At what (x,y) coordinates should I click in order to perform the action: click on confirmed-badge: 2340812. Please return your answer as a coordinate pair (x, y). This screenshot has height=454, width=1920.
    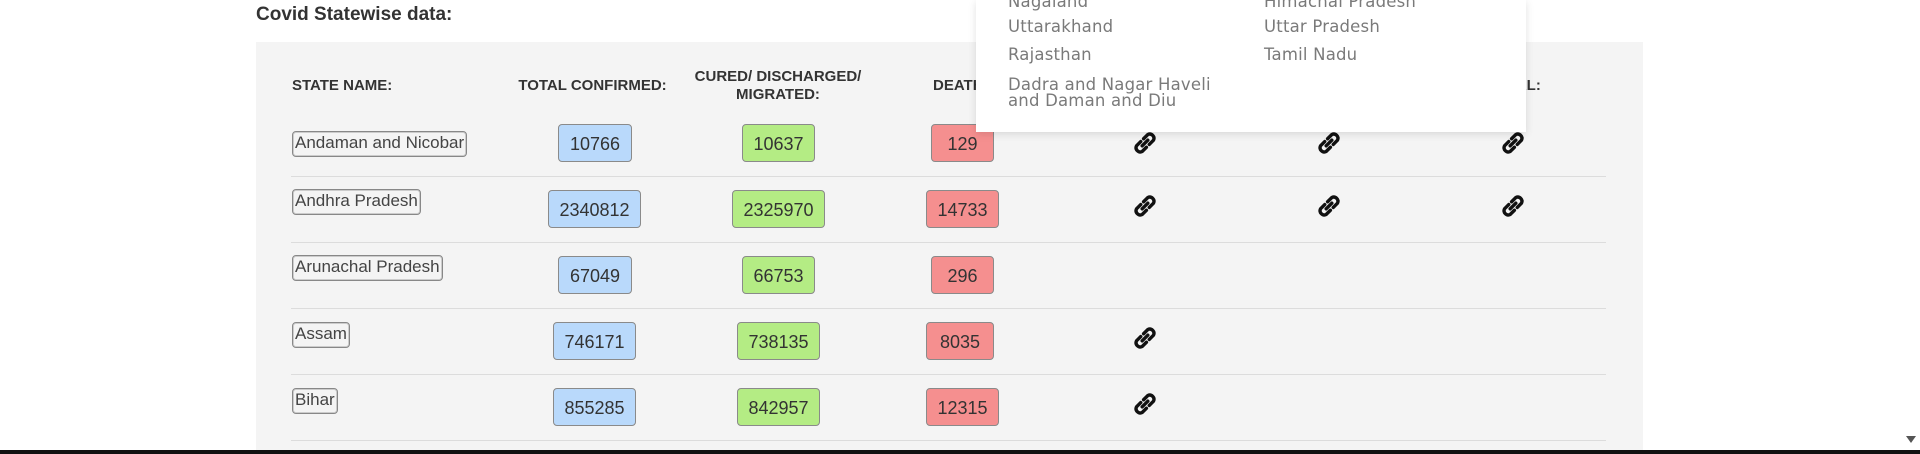
    Looking at the image, I should click on (594, 209).